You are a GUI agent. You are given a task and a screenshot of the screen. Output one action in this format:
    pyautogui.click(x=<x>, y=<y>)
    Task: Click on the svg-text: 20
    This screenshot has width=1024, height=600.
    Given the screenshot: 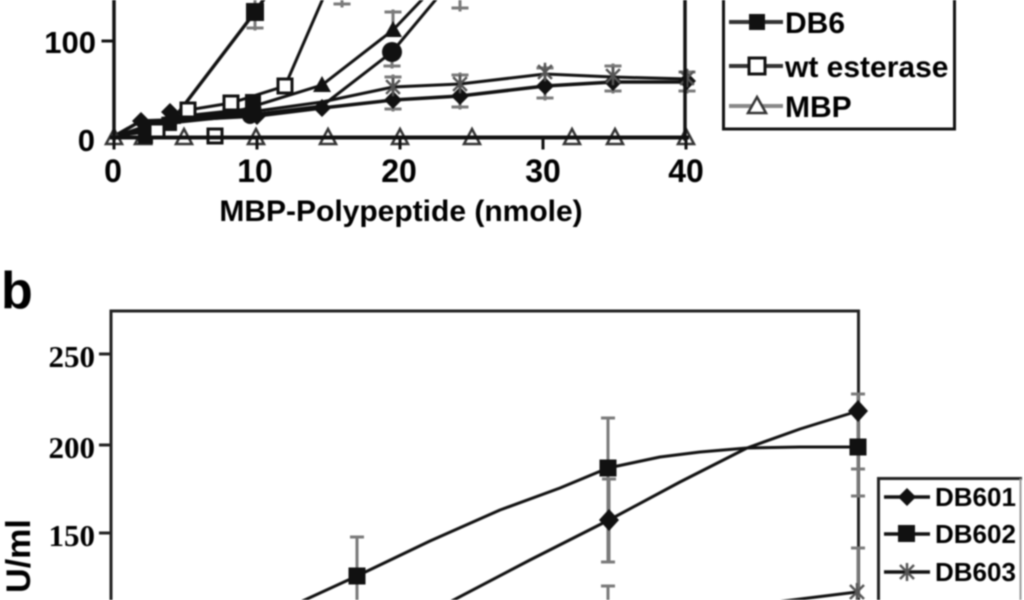 What is the action you would take?
    pyautogui.click(x=399, y=171)
    